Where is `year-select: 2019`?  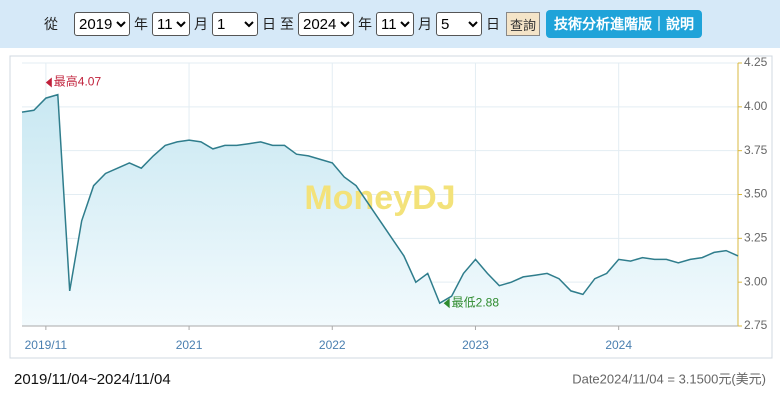 year-select: 2019 is located at coordinates (102, 24).